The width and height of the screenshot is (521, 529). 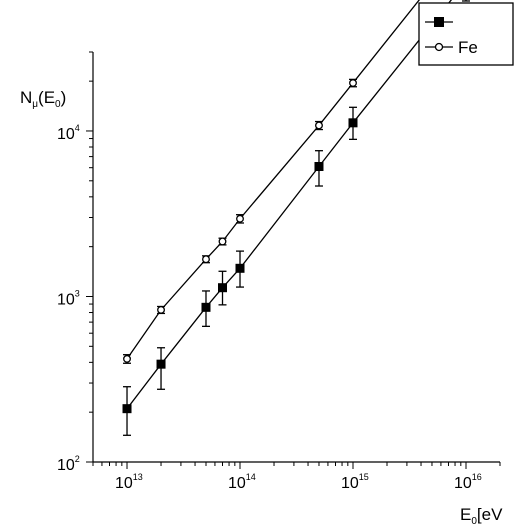 I want to click on y-tick-label: 10², so click(x=68, y=464).